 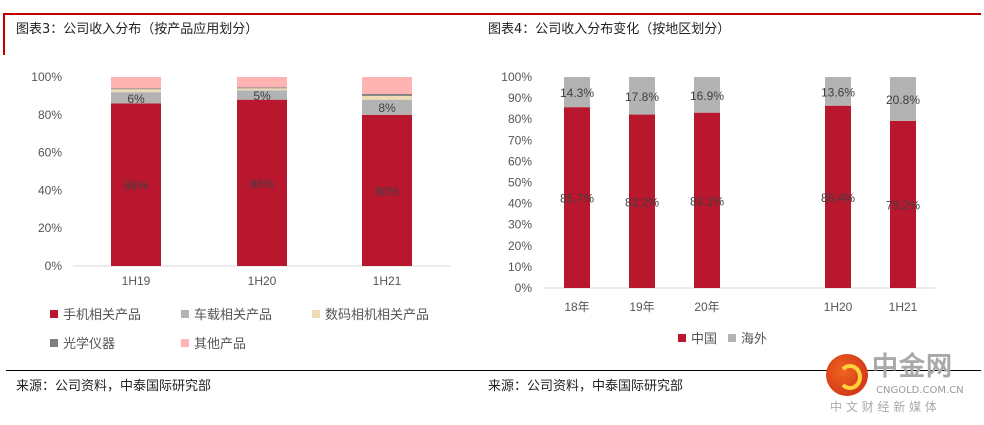 I want to click on x-tick-label: 19年, so click(x=641, y=307).